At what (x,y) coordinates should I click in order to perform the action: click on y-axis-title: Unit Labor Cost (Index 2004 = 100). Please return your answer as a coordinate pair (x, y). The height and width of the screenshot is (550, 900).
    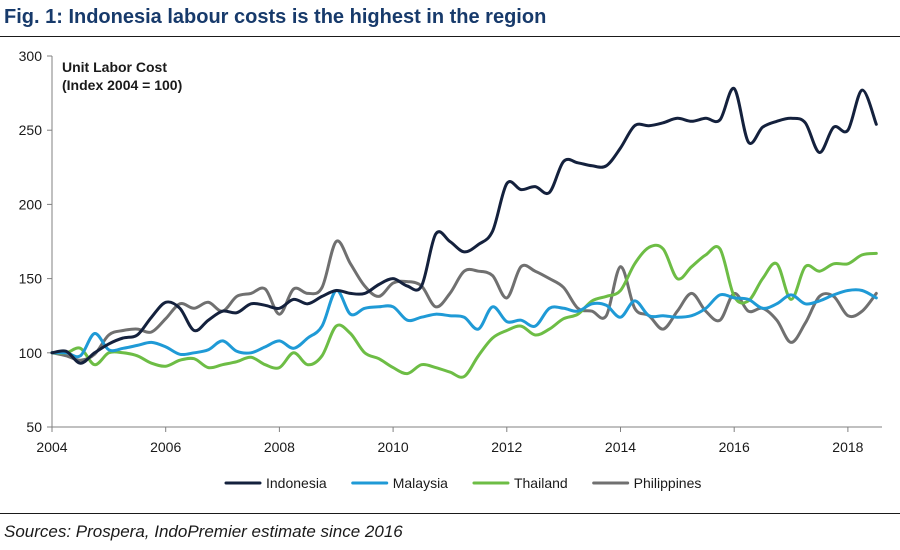
    Looking at the image, I should click on (122, 76).